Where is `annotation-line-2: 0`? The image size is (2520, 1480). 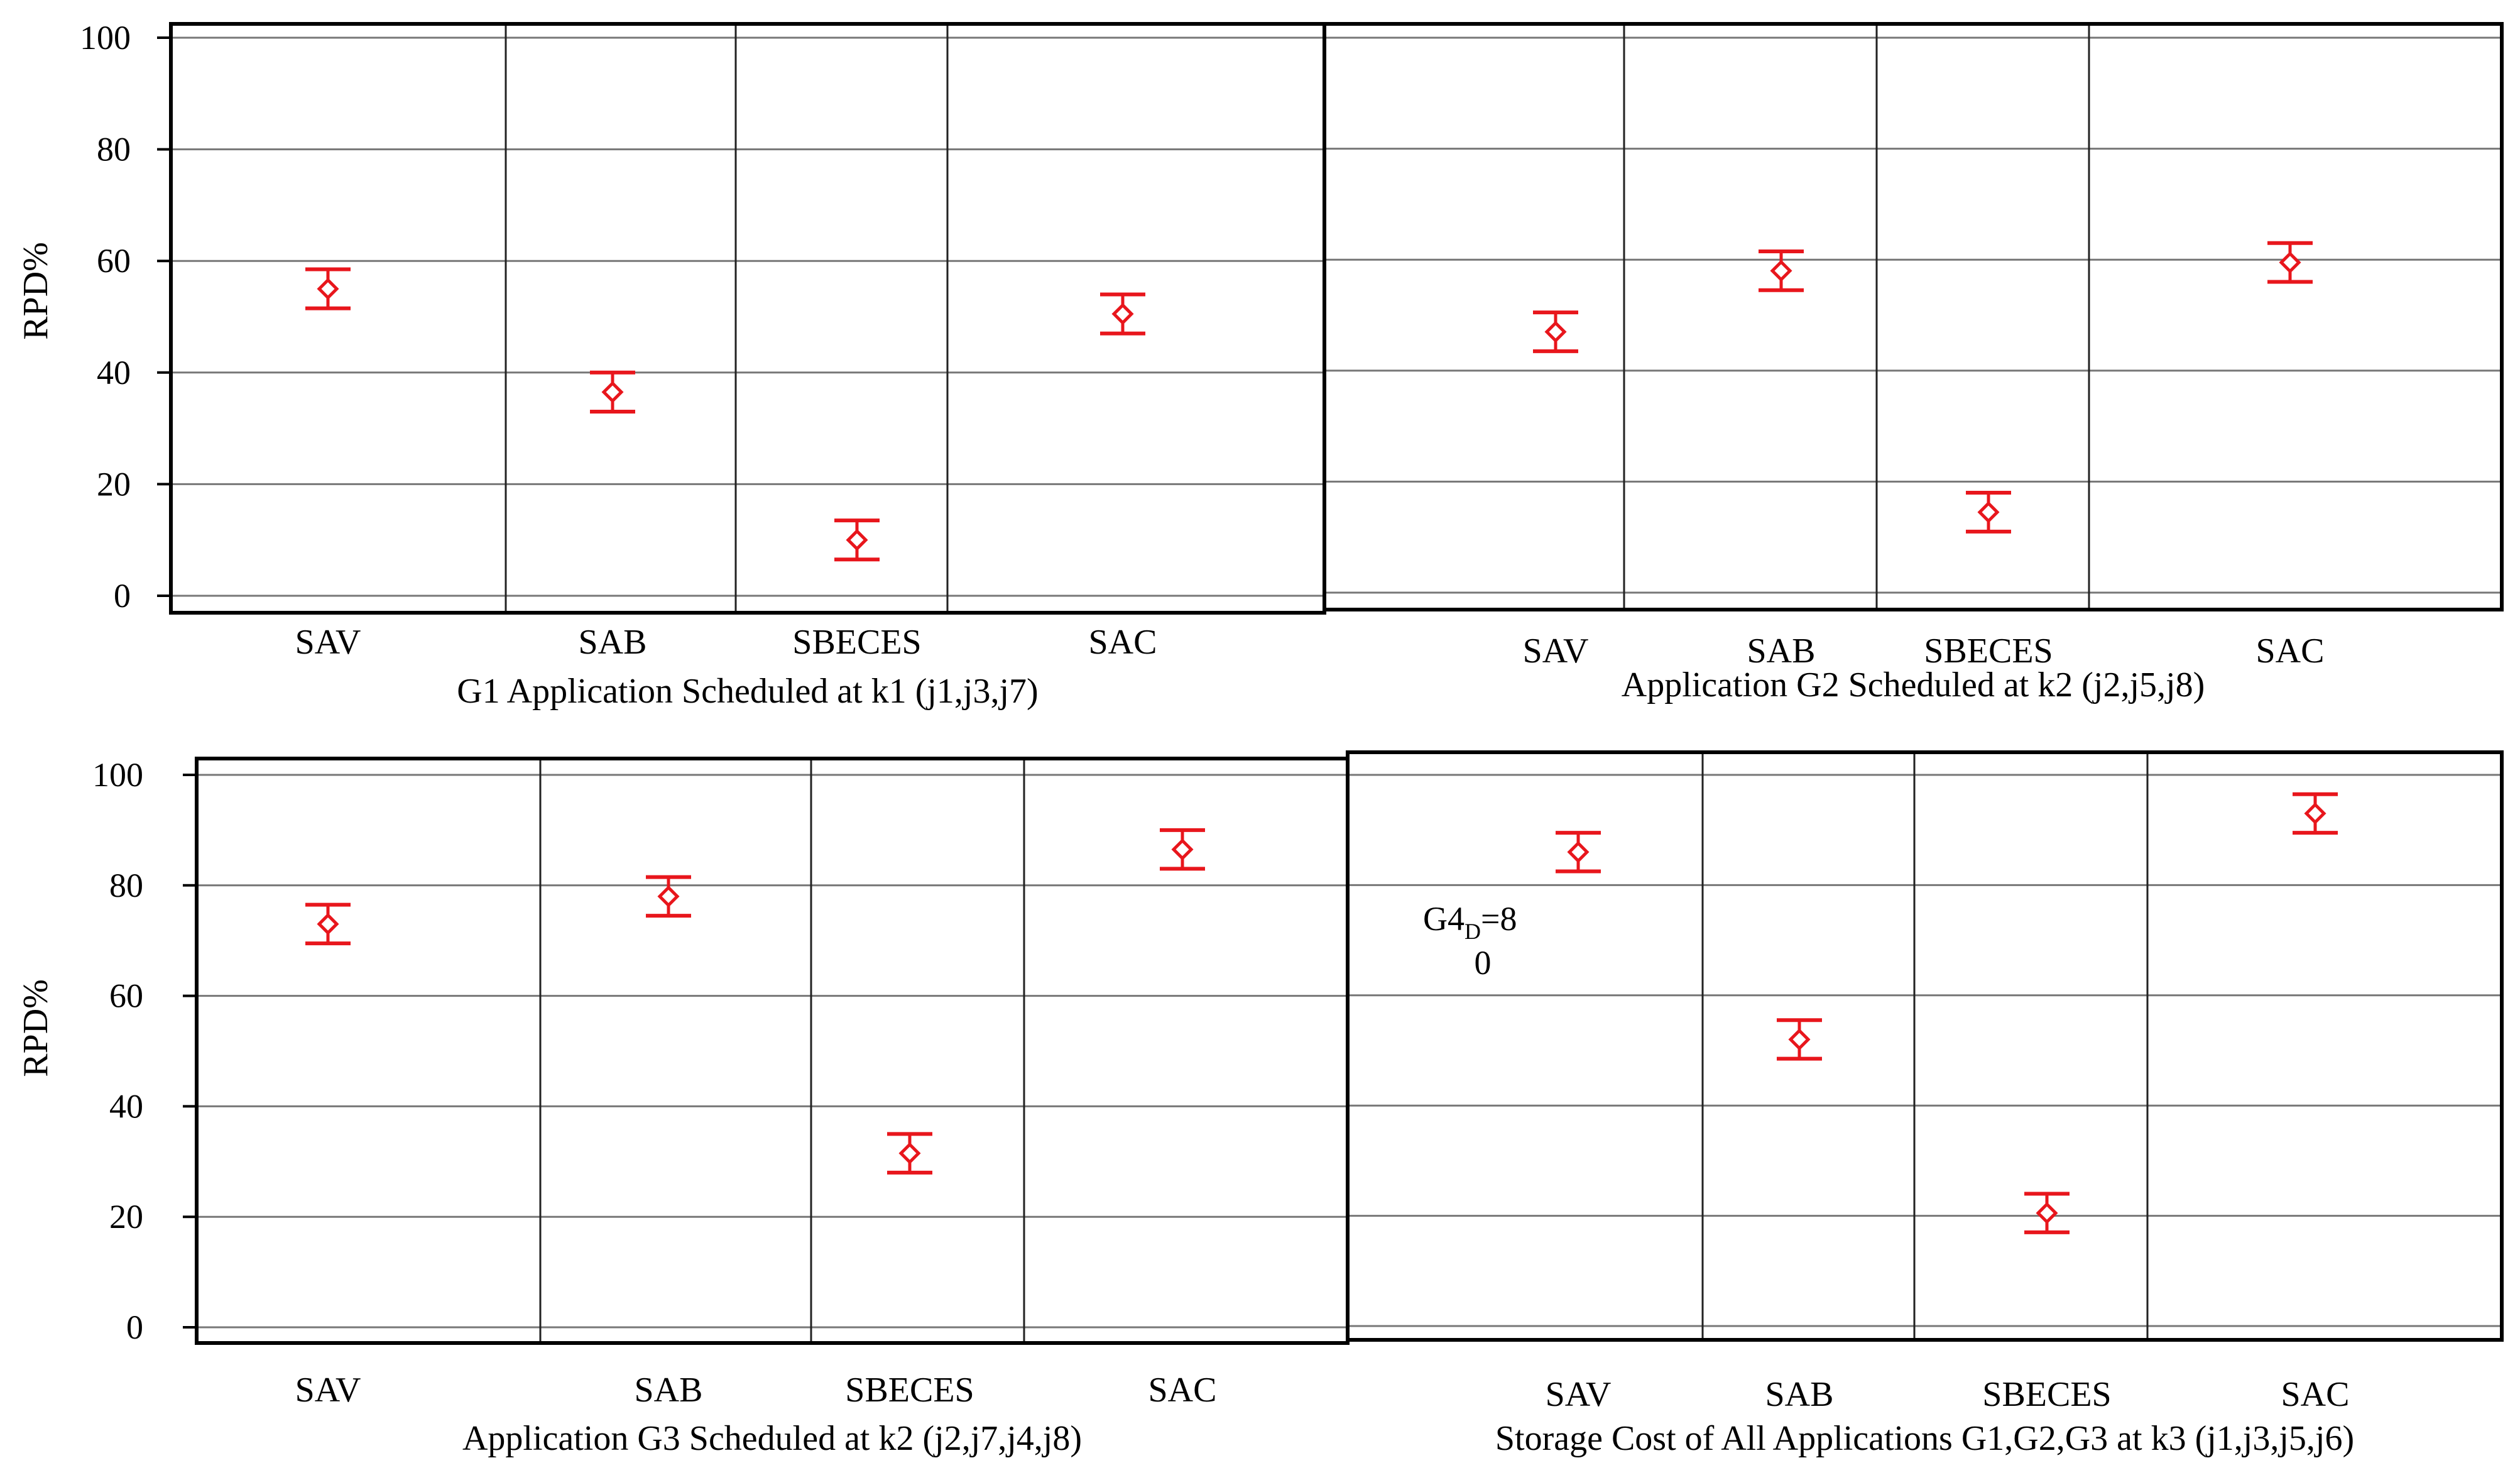
annotation-line-2: 0 is located at coordinates (1483, 963).